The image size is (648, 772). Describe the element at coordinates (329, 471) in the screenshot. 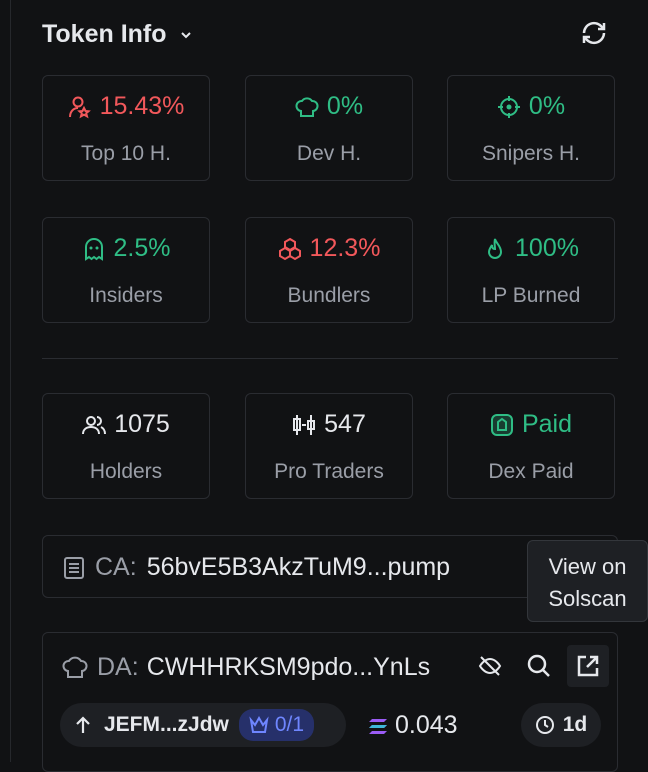

I see `stat-label: Pro Traders` at that location.